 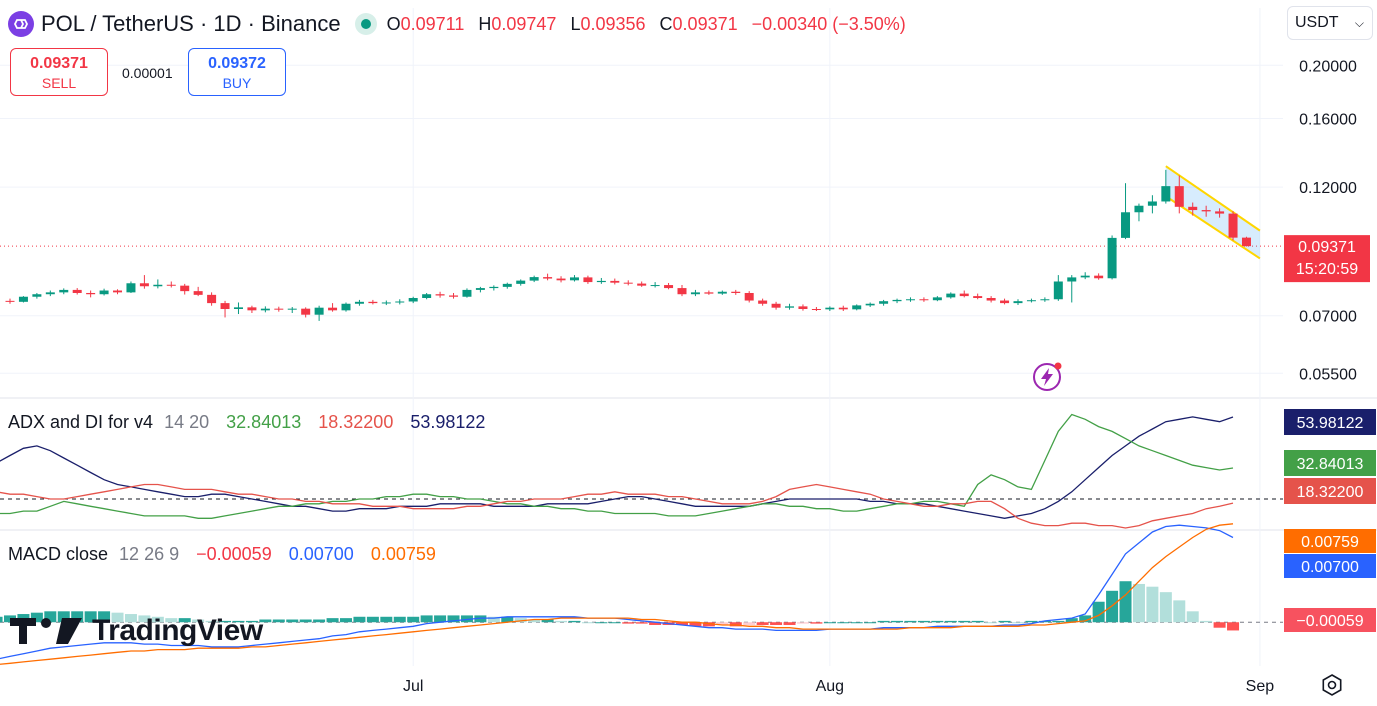 I want to click on chevron-down-icon: ⌵, so click(x=1359, y=22).